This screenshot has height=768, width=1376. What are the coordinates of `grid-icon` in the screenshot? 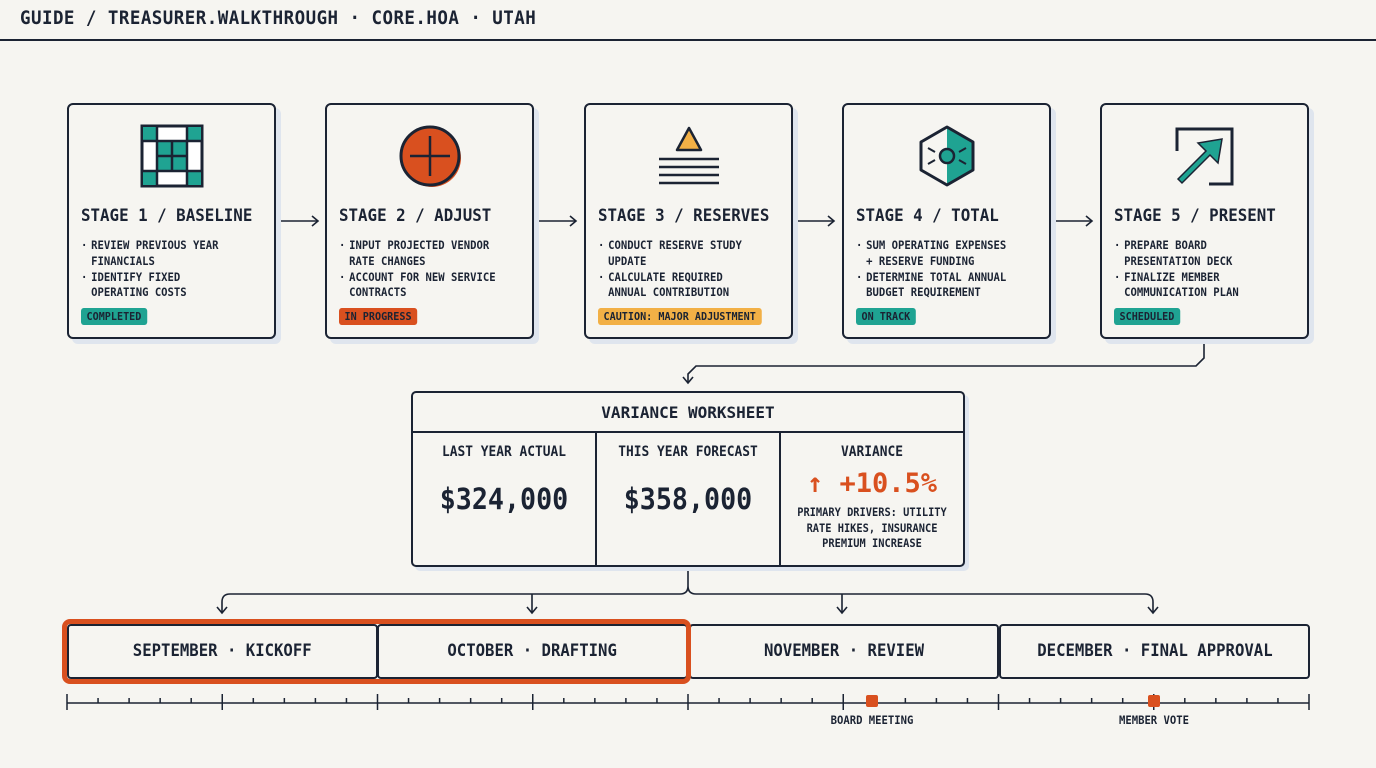 It's located at (171, 156).